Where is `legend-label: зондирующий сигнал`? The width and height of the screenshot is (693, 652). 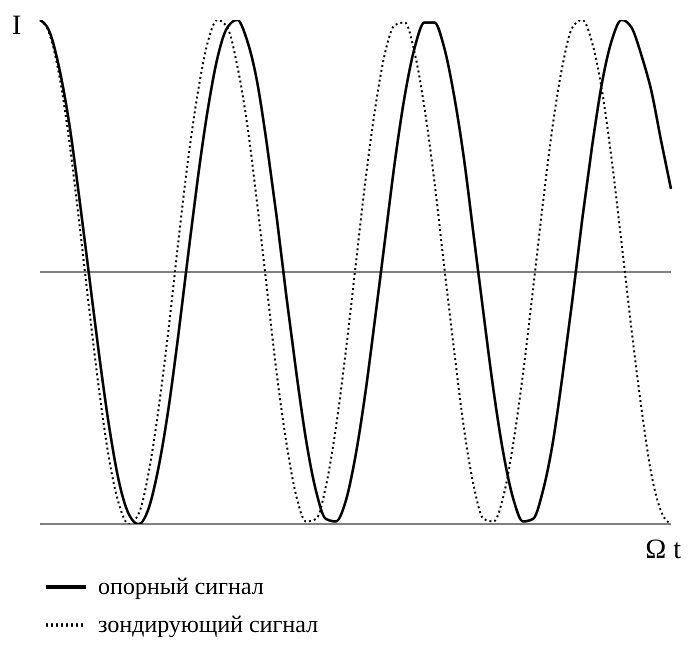
legend-label: зондирующий сигнал is located at coordinates (208, 625).